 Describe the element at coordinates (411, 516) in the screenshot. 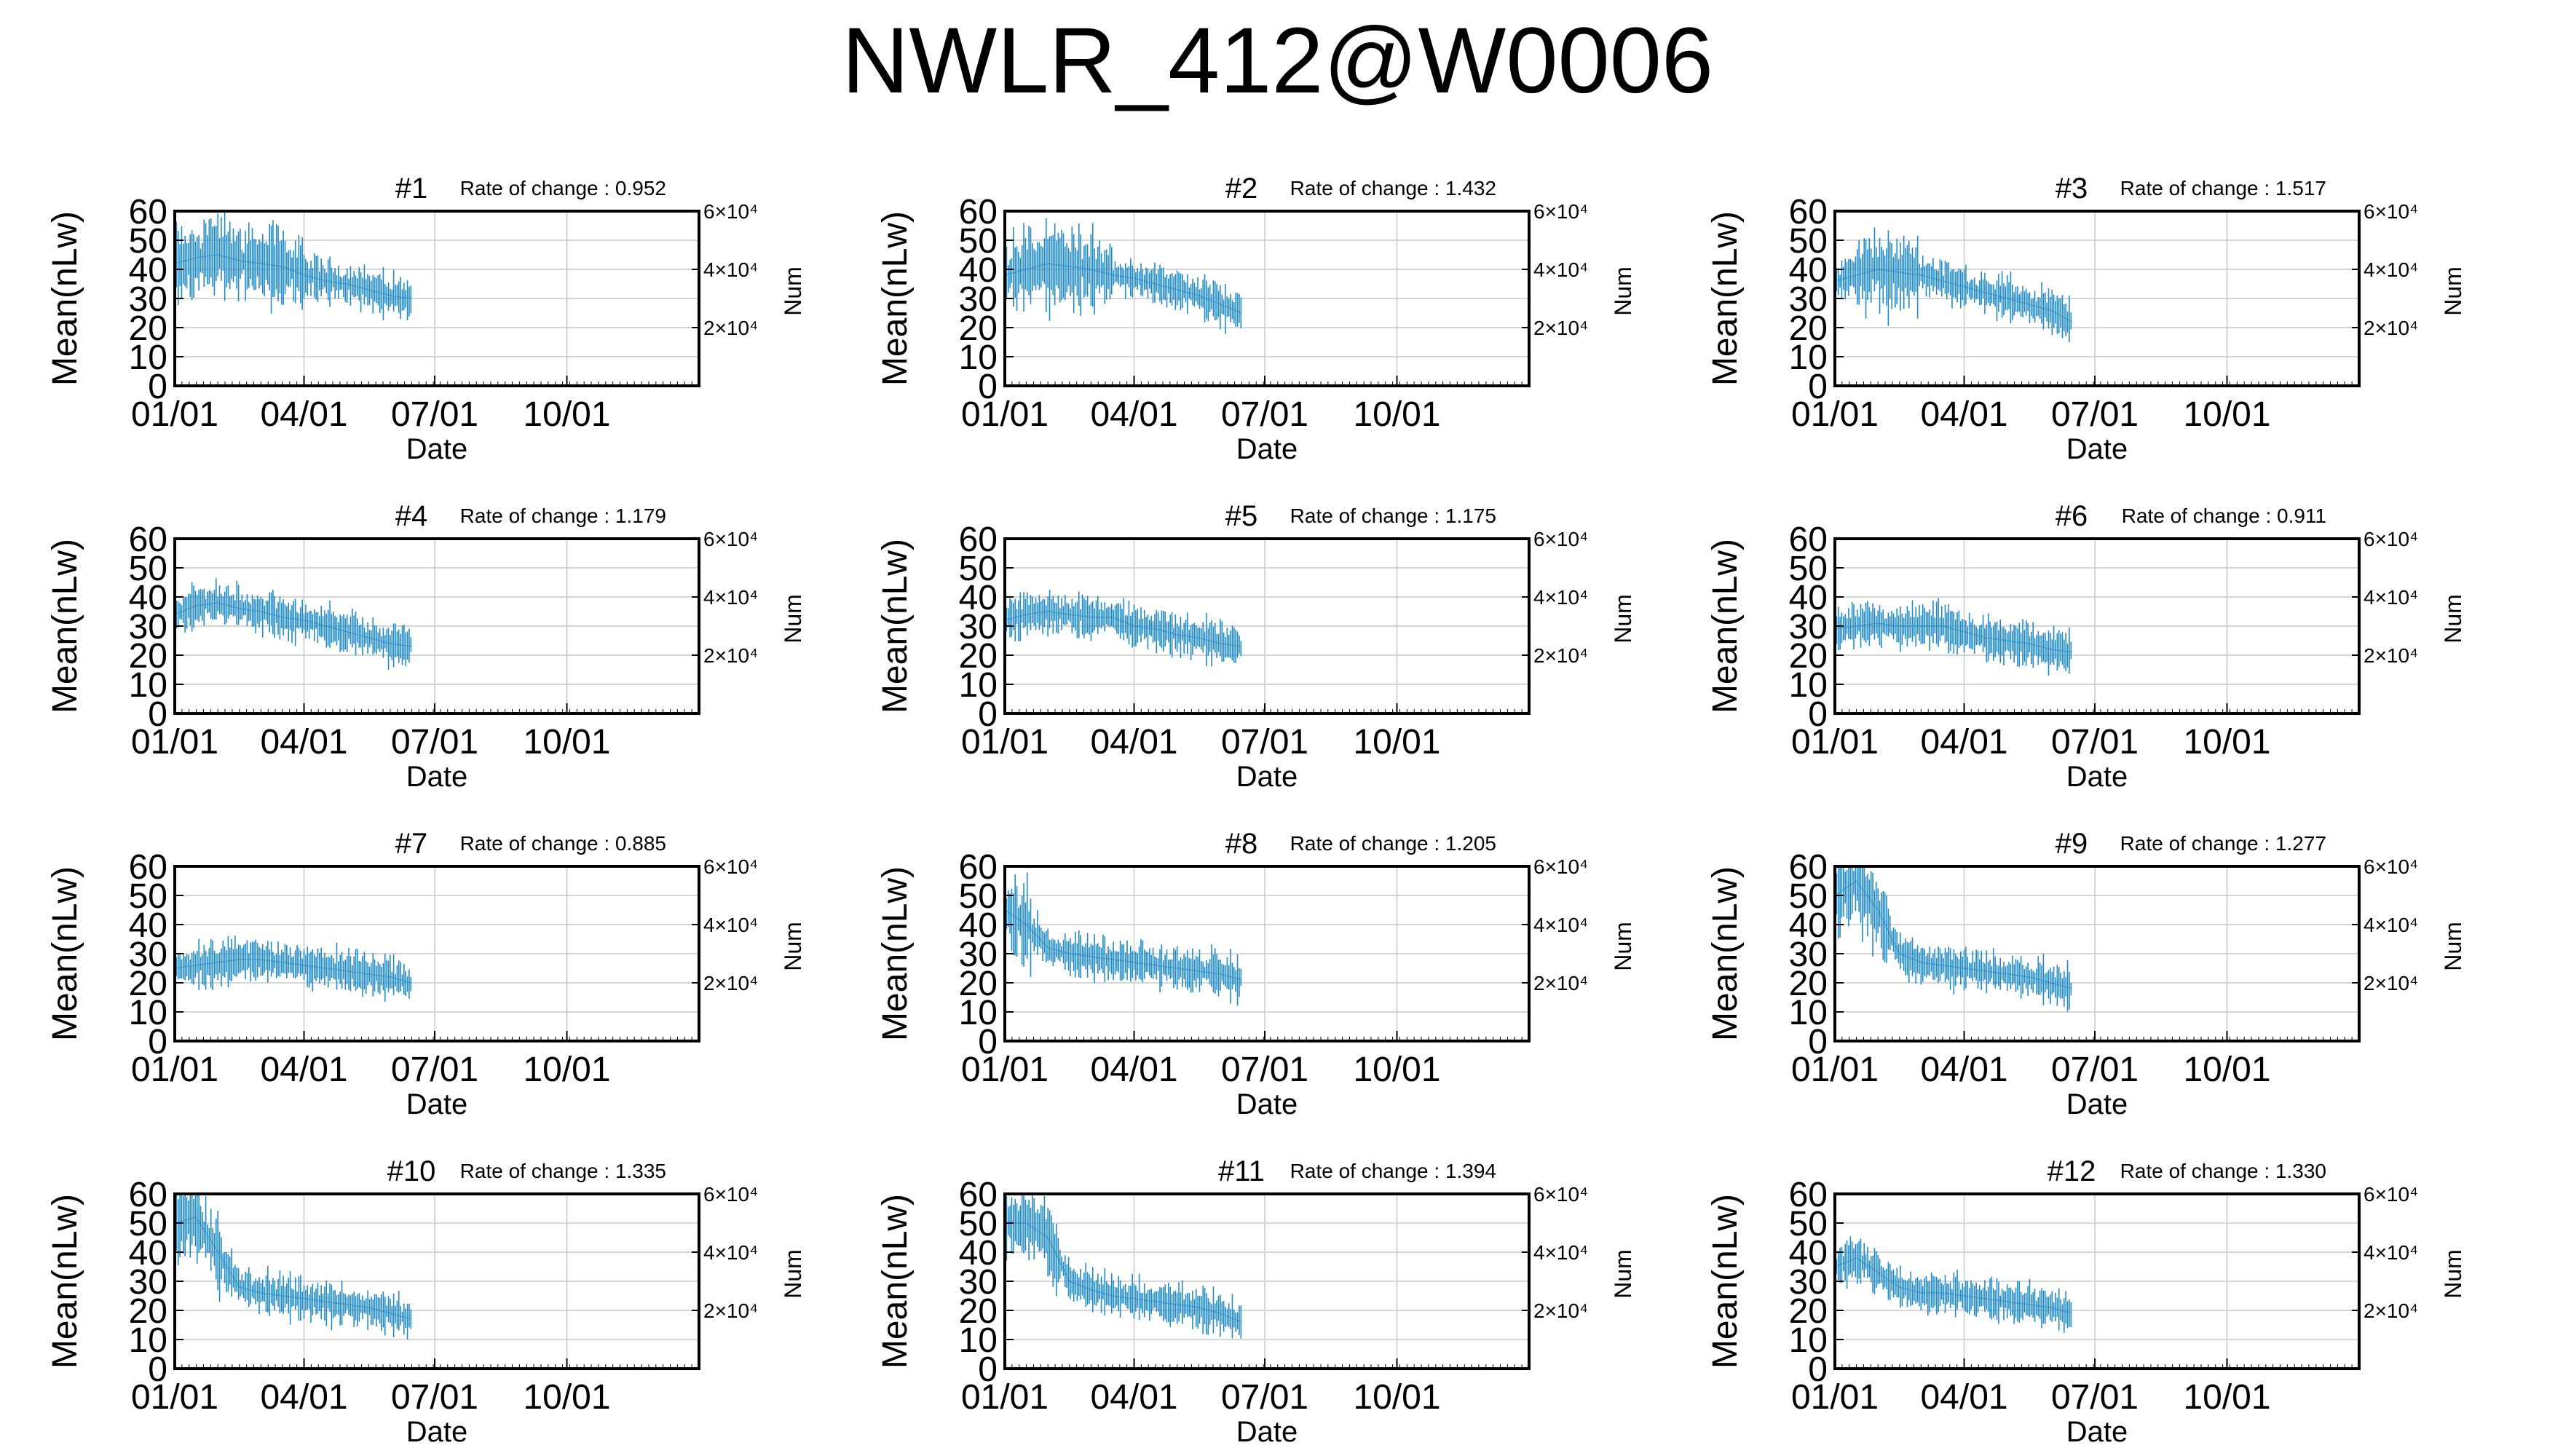

I see `subplot-title: #4` at that location.